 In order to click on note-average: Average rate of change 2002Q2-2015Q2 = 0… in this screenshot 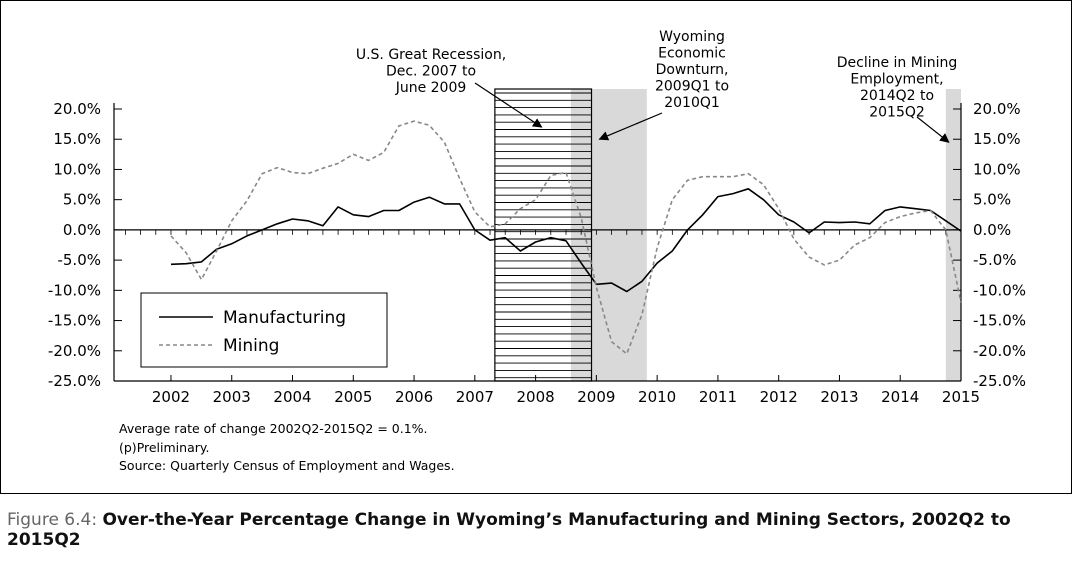, I will do `click(273, 428)`.